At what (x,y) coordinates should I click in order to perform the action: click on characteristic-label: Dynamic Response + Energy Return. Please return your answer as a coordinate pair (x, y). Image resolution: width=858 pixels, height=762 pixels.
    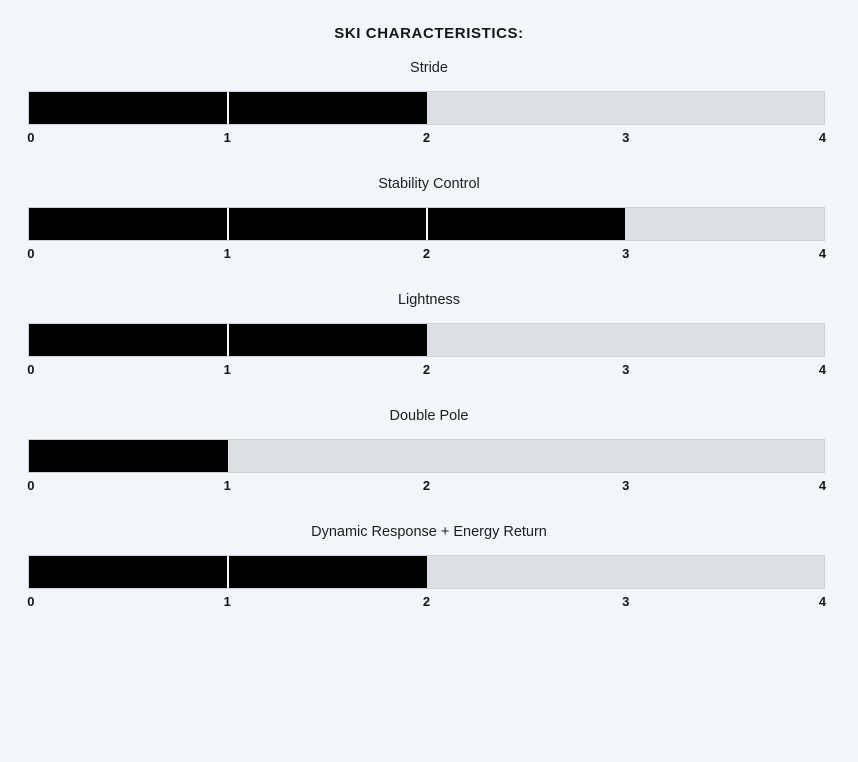
    Looking at the image, I should click on (429, 532).